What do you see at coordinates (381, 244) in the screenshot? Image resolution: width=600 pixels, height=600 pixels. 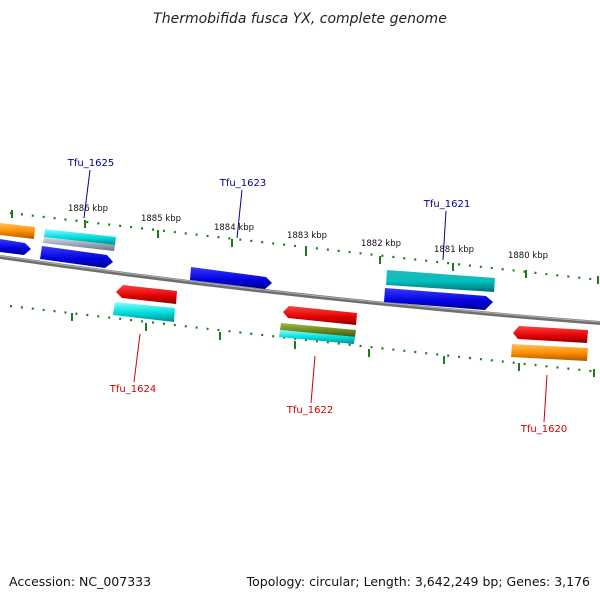 I see `kbp-label-1882: 1882 kbp` at bounding box center [381, 244].